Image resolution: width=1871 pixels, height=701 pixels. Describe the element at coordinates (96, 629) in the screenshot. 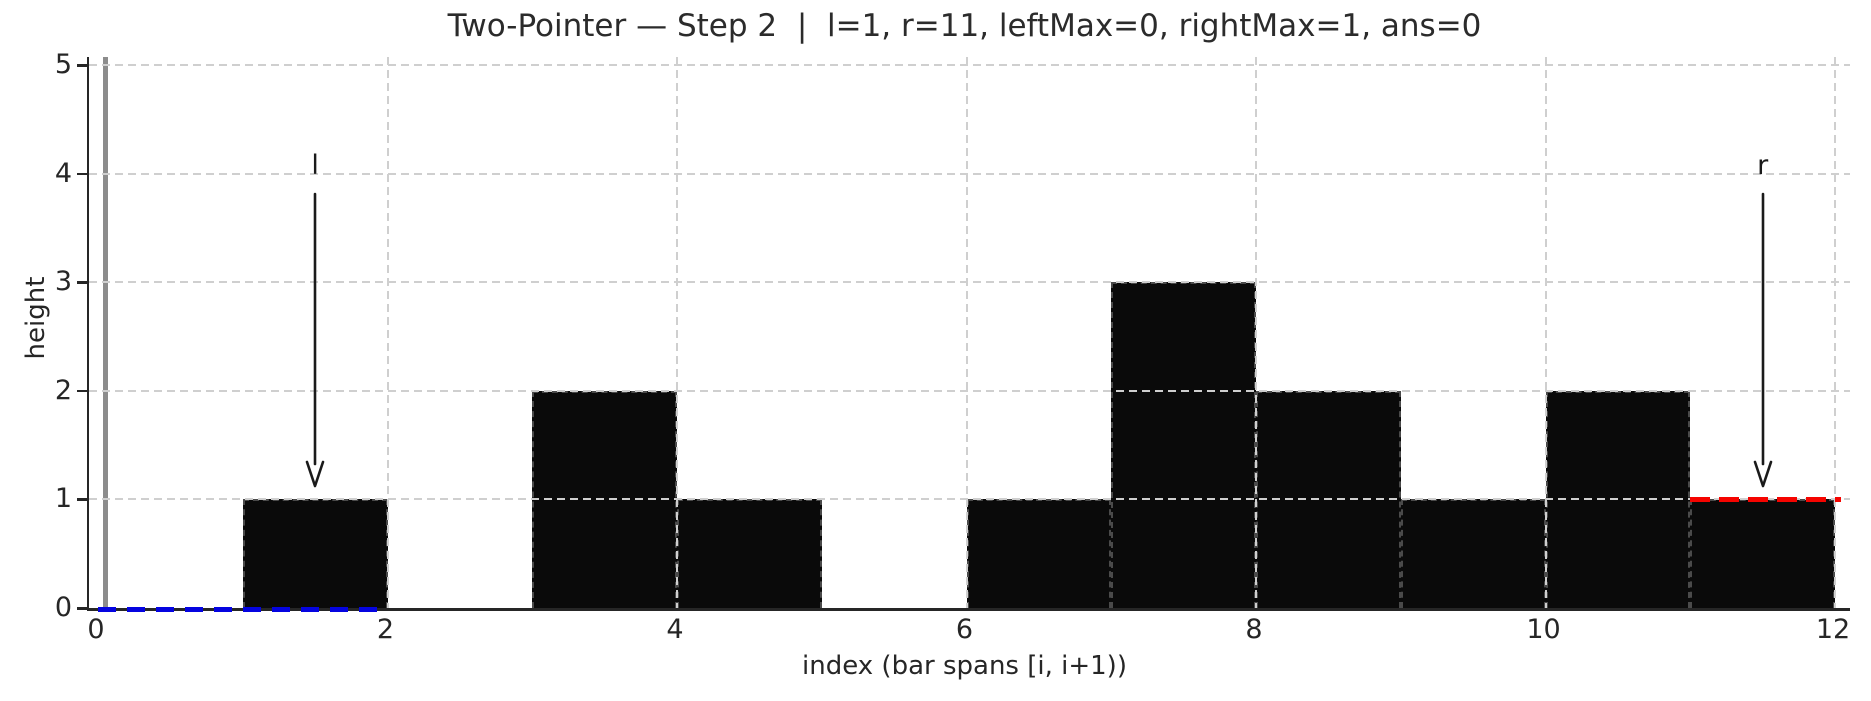

I see `x-tick-label-0: 0` at that location.